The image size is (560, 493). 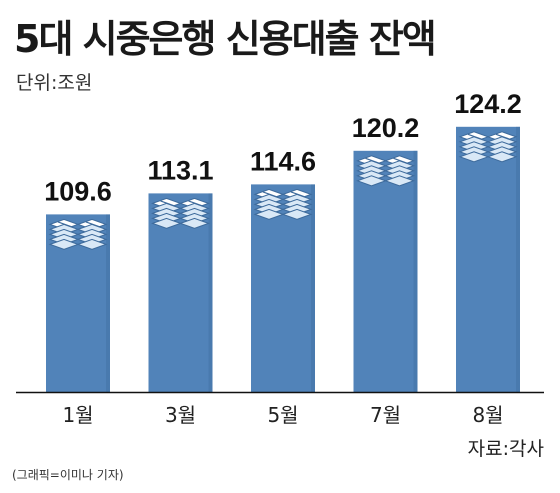 What do you see at coordinates (225, 39) in the screenshot?
I see `chart-title: 5대 시중은행 신용대출 잔액` at bounding box center [225, 39].